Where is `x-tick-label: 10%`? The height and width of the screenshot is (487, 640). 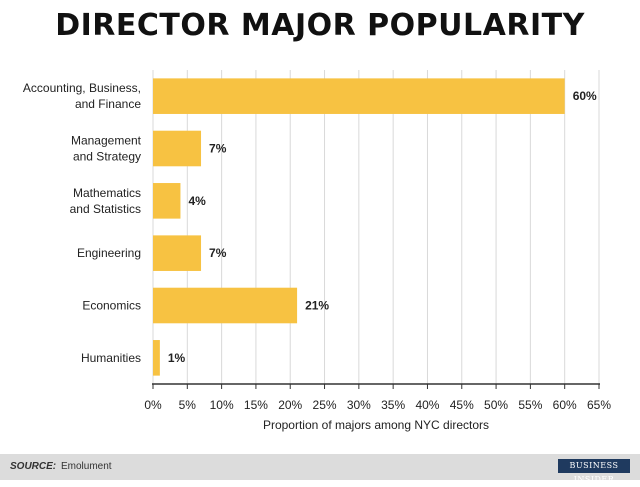 x-tick-label: 10% is located at coordinates (222, 405).